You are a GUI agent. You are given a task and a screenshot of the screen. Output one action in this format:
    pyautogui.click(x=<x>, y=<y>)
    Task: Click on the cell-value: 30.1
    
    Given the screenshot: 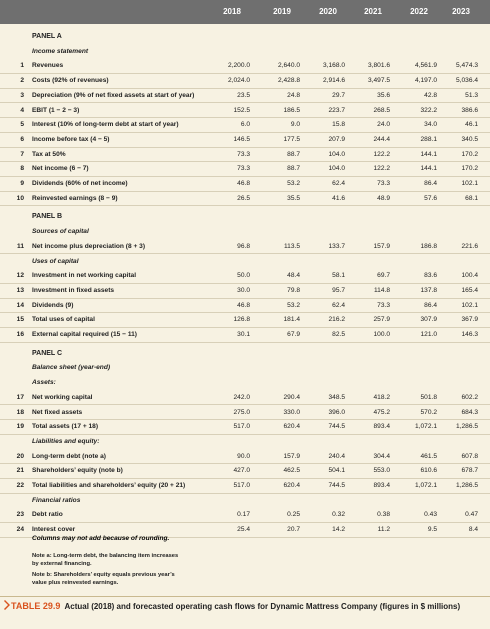 What is the action you would take?
    pyautogui.click(x=243, y=334)
    